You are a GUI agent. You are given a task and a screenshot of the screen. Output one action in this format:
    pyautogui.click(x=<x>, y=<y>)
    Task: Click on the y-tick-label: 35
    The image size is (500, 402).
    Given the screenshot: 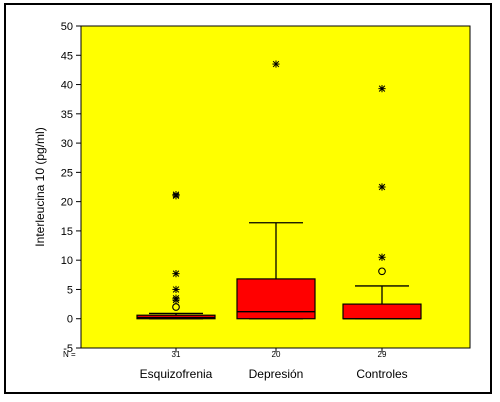 What is the action you would take?
    pyautogui.click(x=67, y=115)
    